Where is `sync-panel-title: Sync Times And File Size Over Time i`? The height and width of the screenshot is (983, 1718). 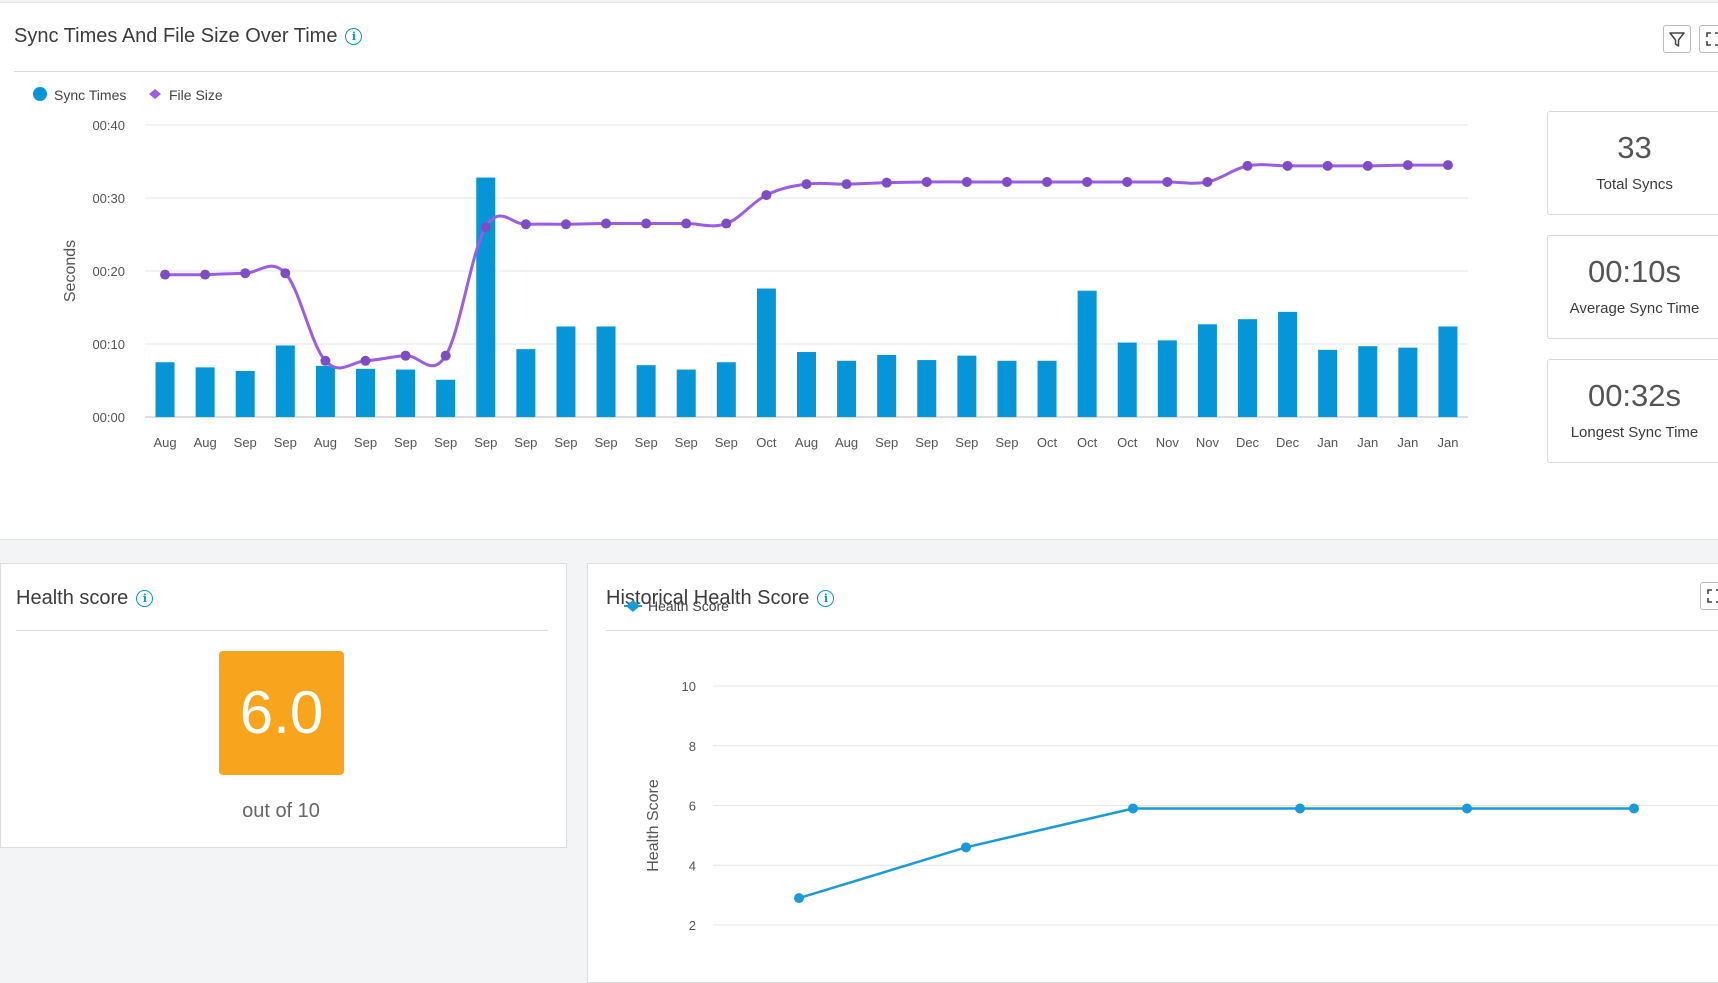
sync-panel-title: Sync Times And File Size Over Time i is located at coordinates (188, 36).